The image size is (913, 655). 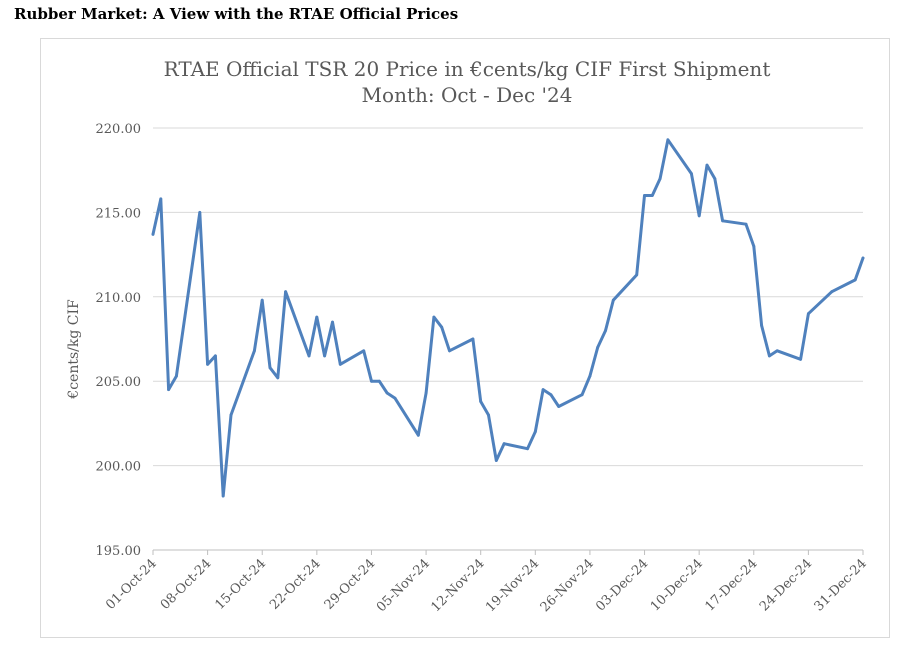 What do you see at coordinates (131, 584) in the screenshot?
I see `x-tick-label: 01-Oct-24` at bounding box center [131, 584].